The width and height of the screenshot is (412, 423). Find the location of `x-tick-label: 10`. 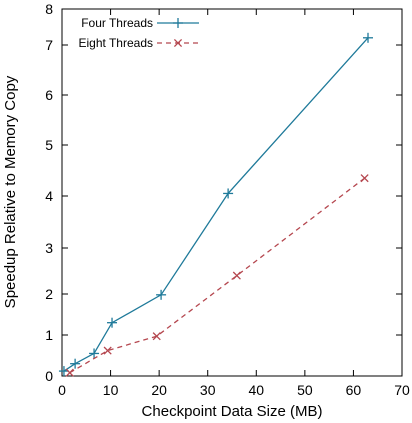

x-tick-label: 10 is located at coordinates (111, 390).